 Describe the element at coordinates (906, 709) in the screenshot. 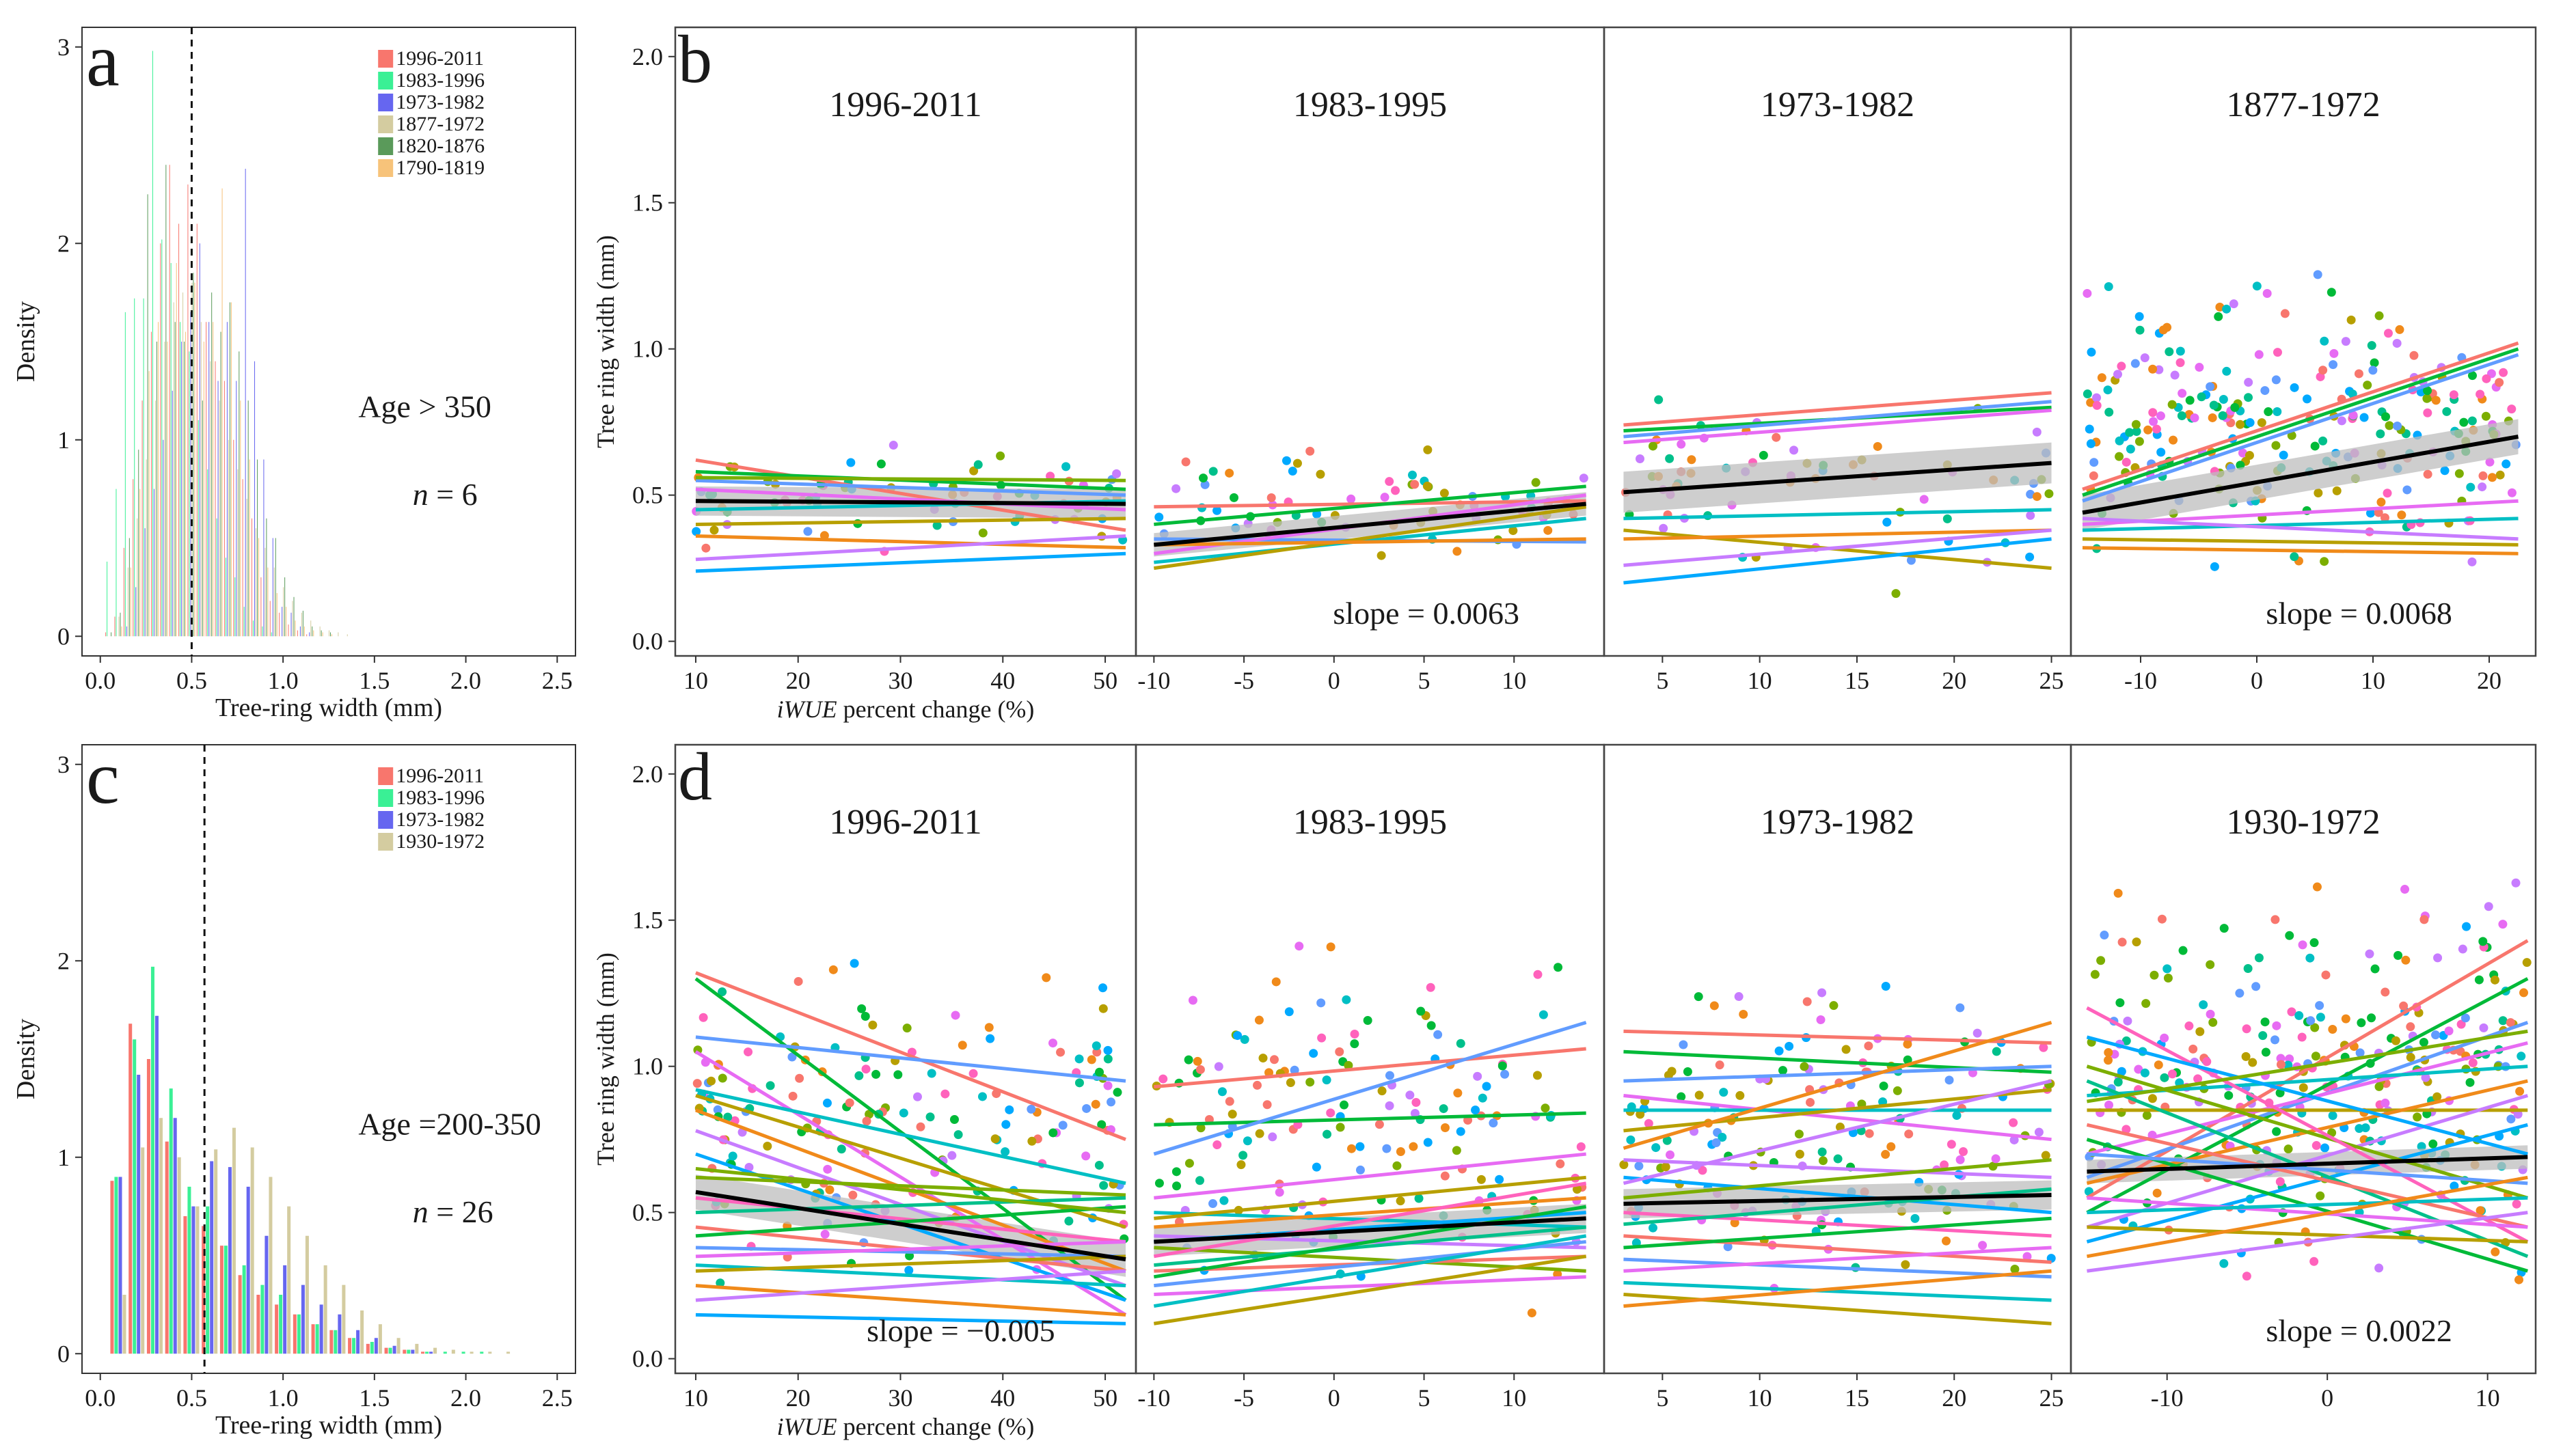

I see `x-axis-label: iWUE percent change (%)` at that location.